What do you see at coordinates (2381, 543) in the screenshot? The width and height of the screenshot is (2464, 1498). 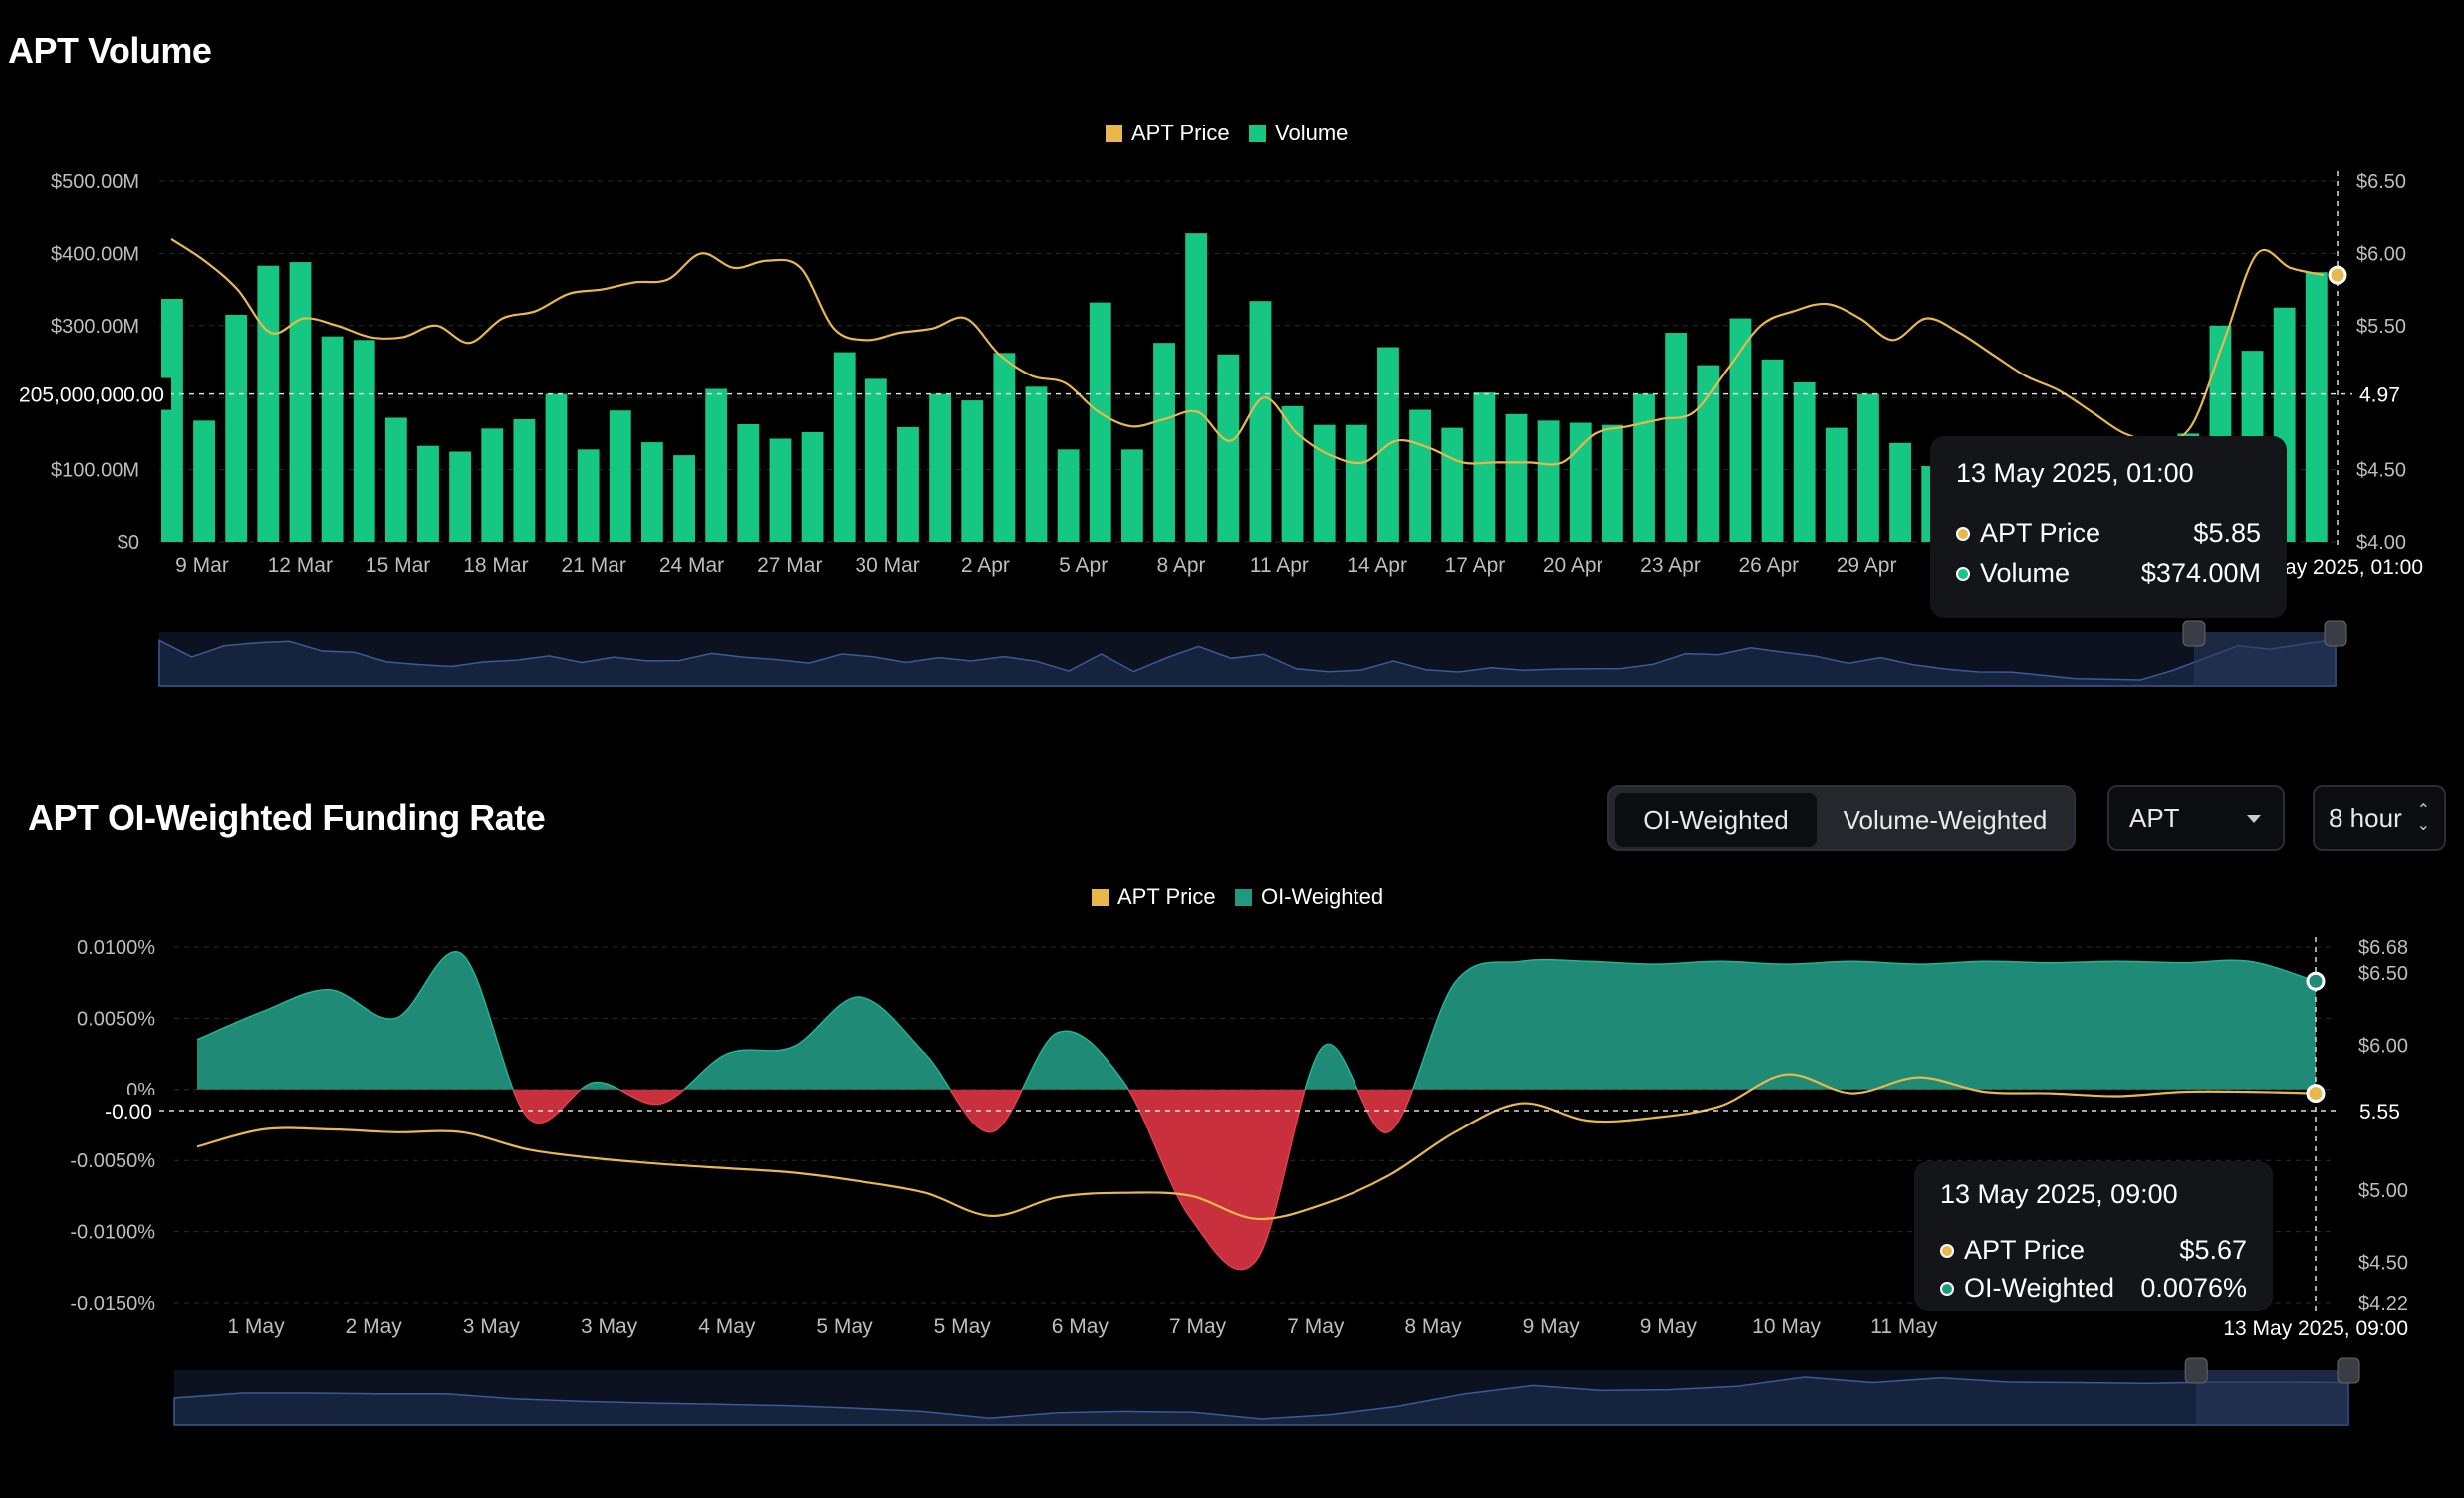 I see `y-right-tick-label: $4.00` at bounding box center [2381, 543].